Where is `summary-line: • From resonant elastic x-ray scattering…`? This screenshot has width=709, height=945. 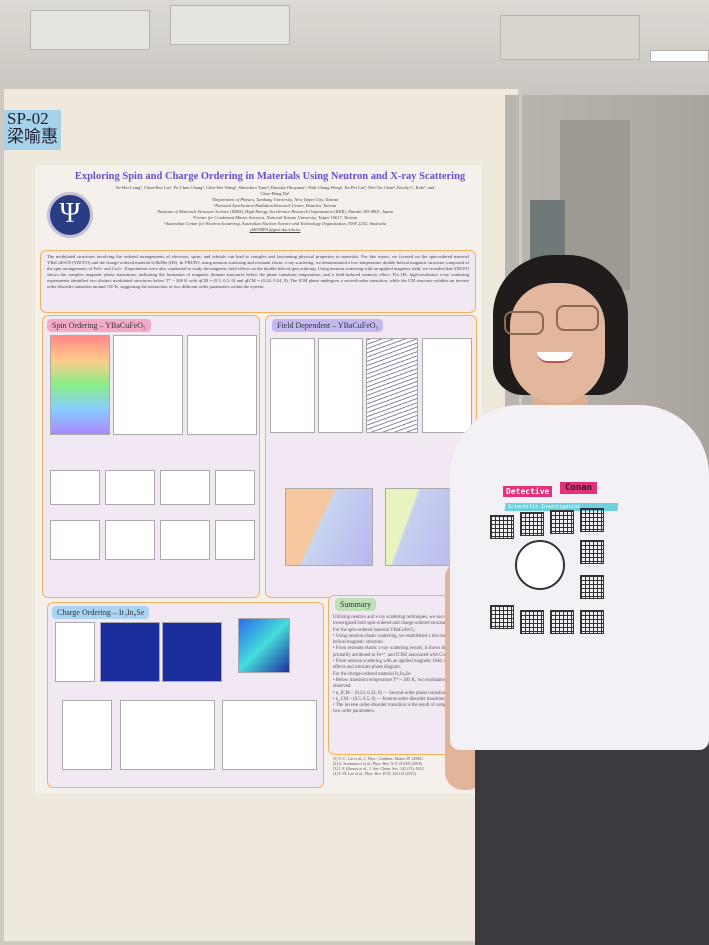 summary-line: • From resonant elastic x-ray scattering… is located at coordinates (399, 652).